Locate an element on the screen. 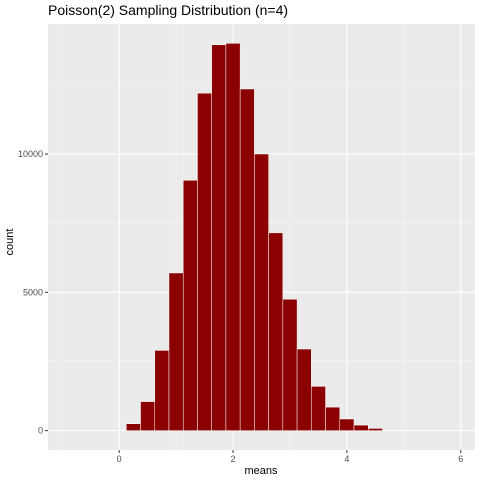 This screenshot has width=480, height=480. y-tick-label: 0 is located at coordinates (40, 431).